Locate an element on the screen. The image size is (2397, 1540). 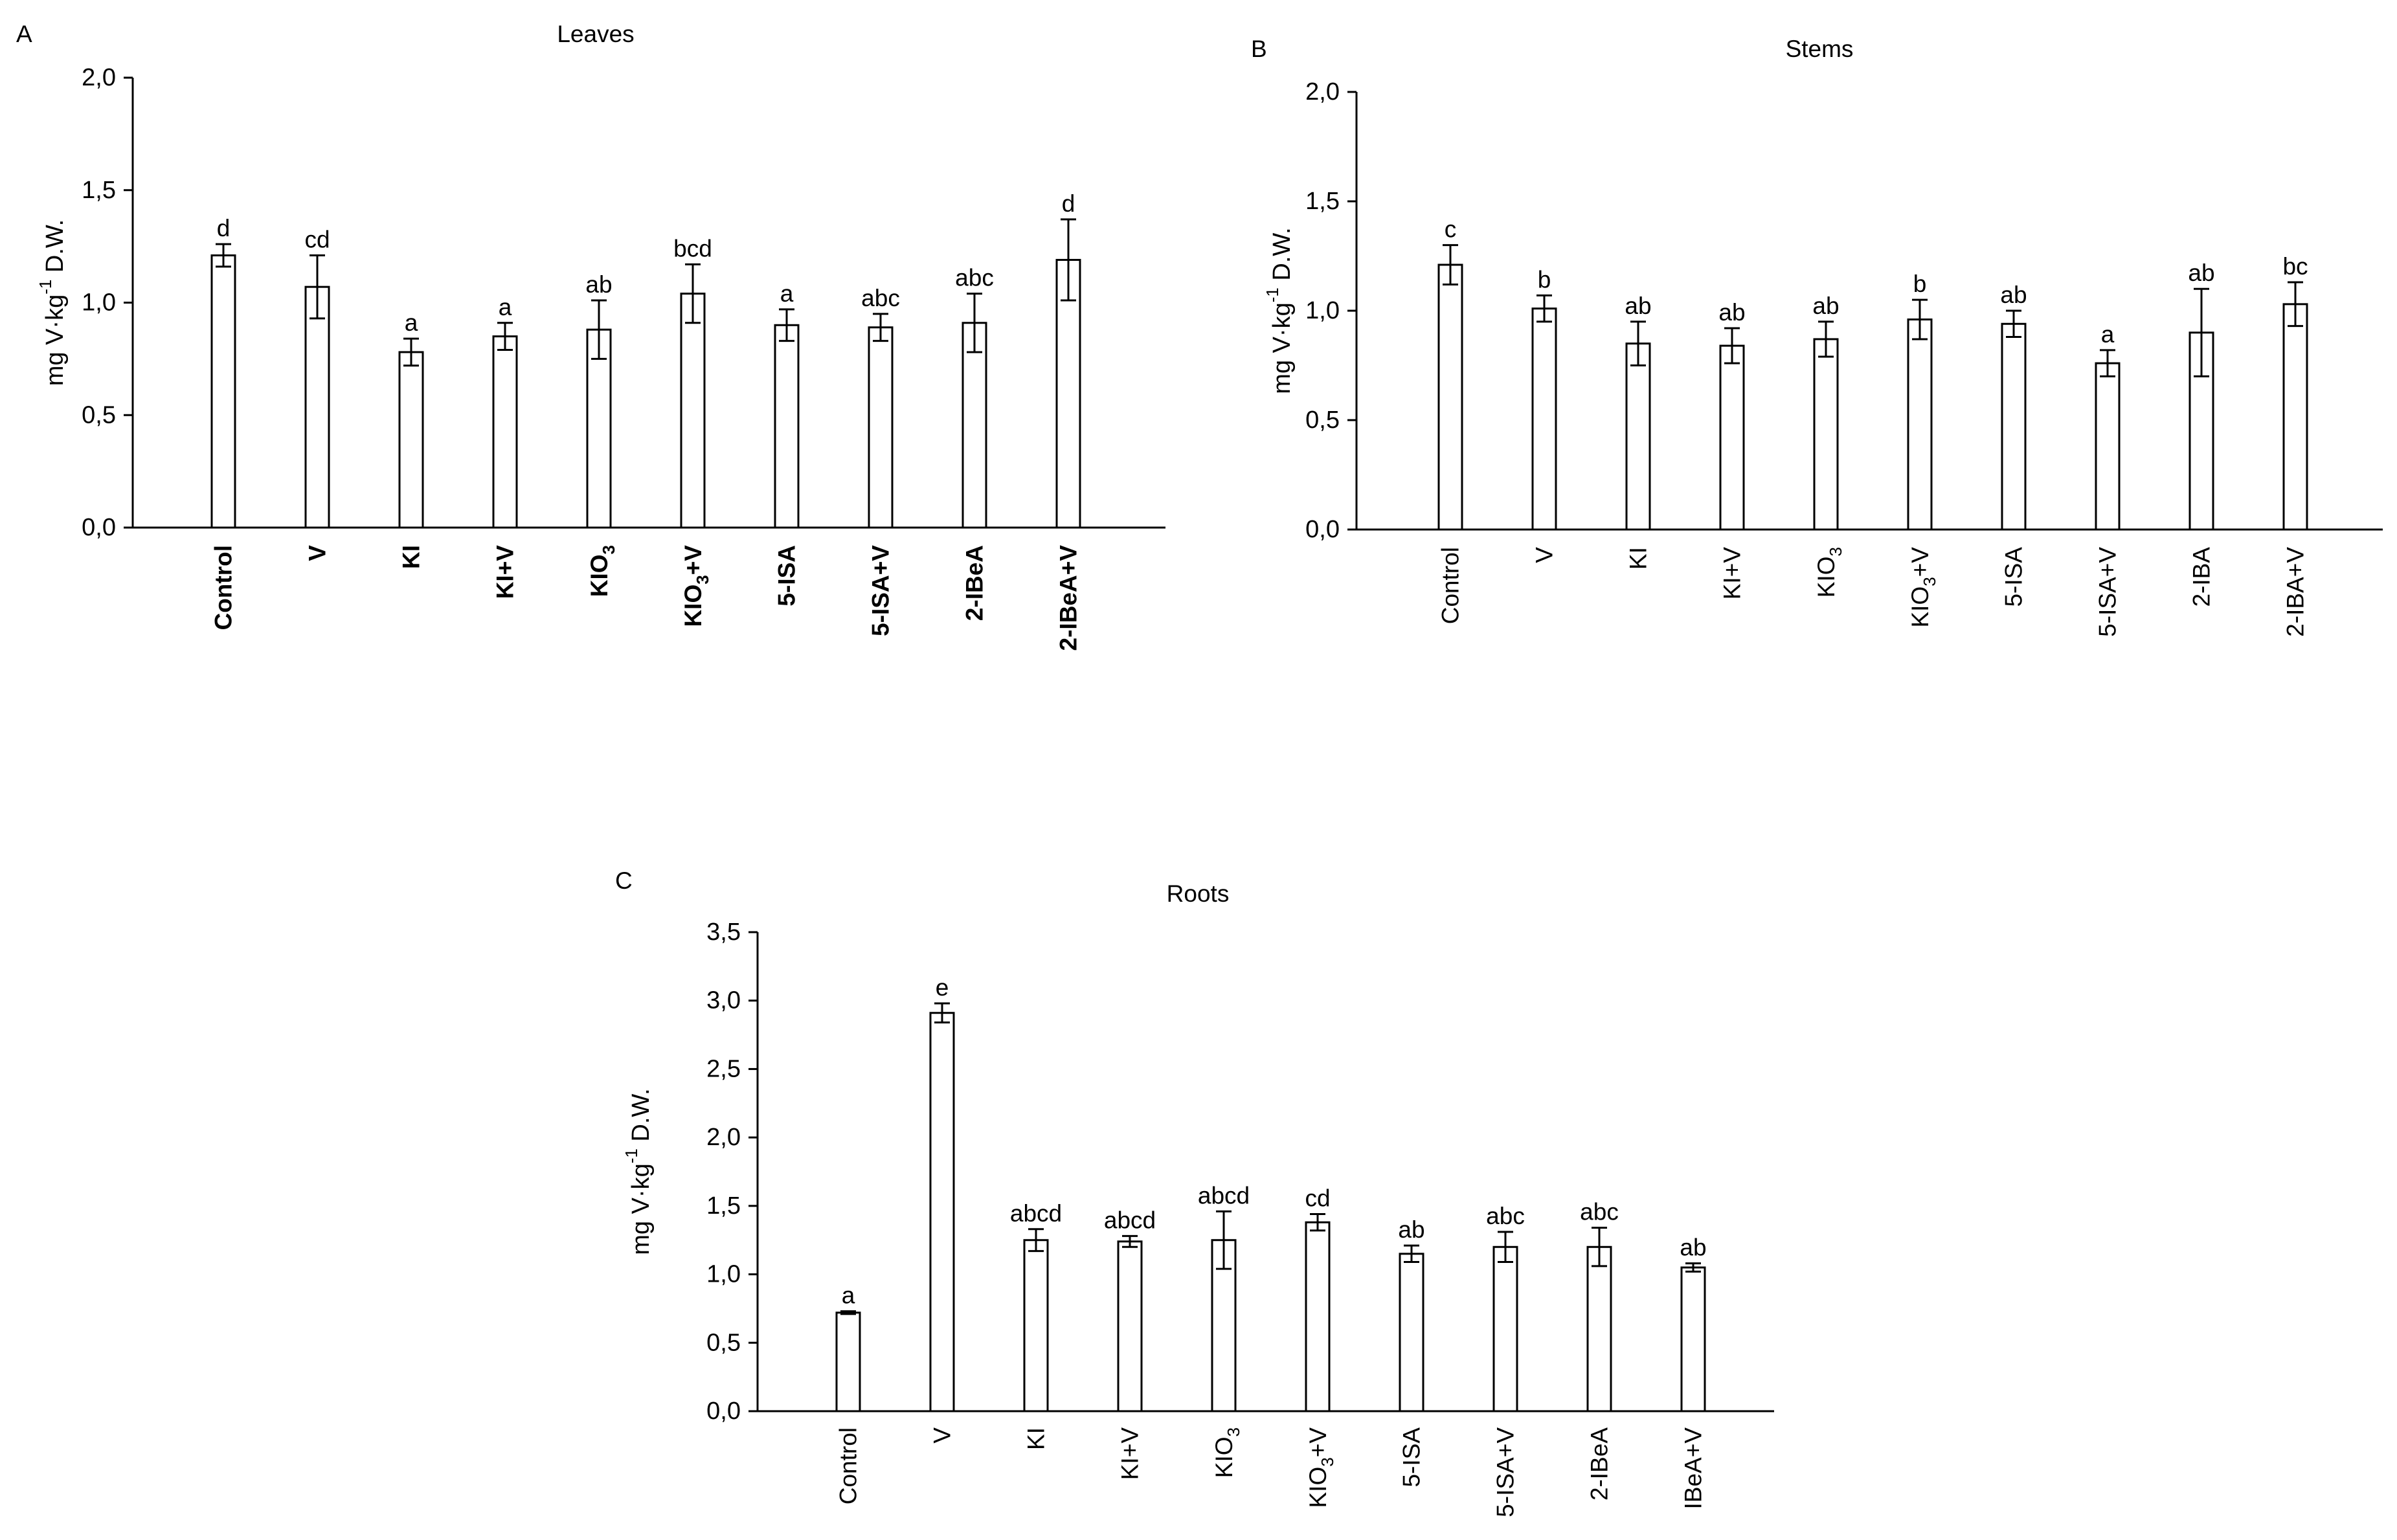
panel-label: A is located at coordinates (24, 34).